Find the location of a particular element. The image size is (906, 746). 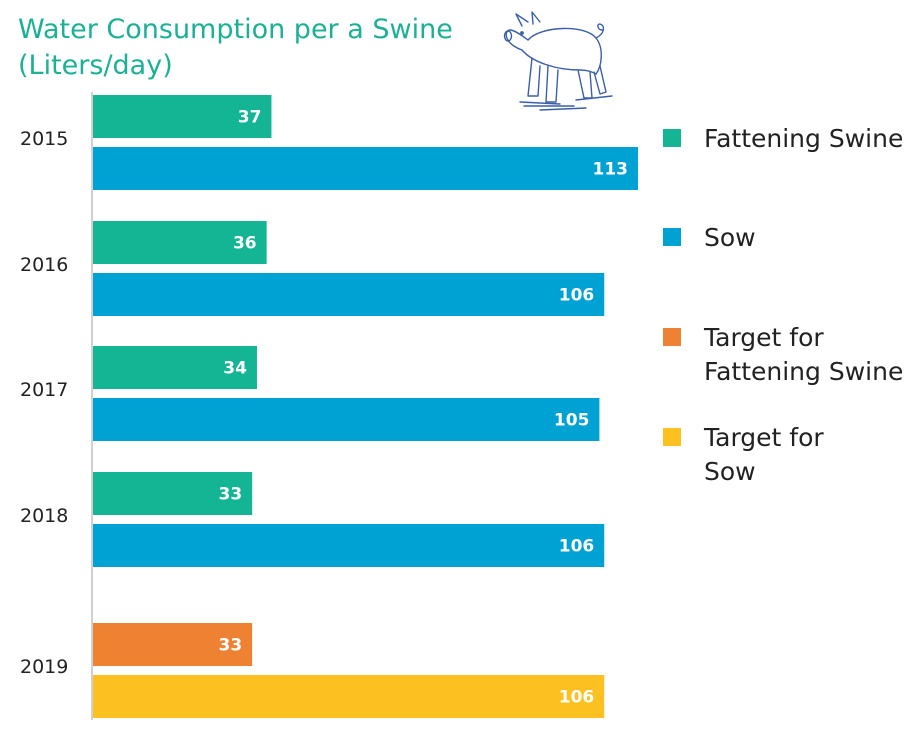

chart-title-line: Water Consumption per a Swine is located at coordinates (235, 29).